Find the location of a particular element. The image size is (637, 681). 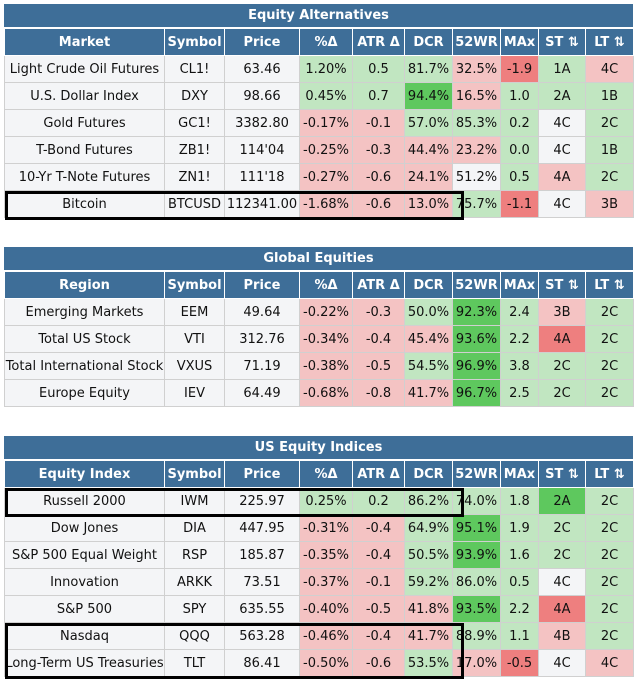

cell-symbol: VTI is located at coordinates (194, 339).